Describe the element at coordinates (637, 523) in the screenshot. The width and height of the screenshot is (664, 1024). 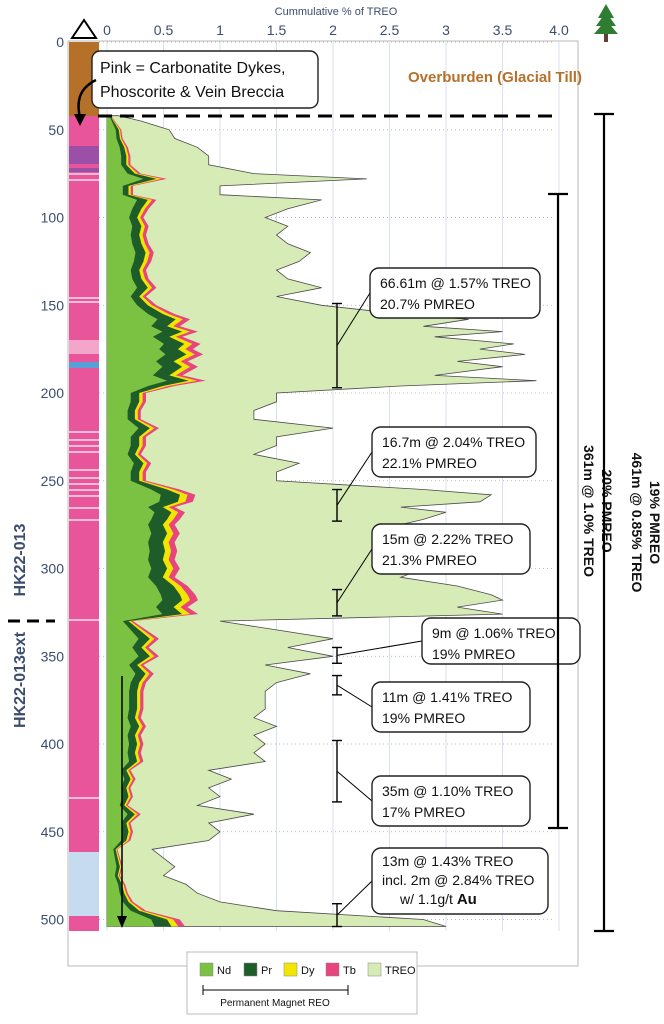
I see `summary-bar-label: 461m @ 0.85% TREO` at that location.